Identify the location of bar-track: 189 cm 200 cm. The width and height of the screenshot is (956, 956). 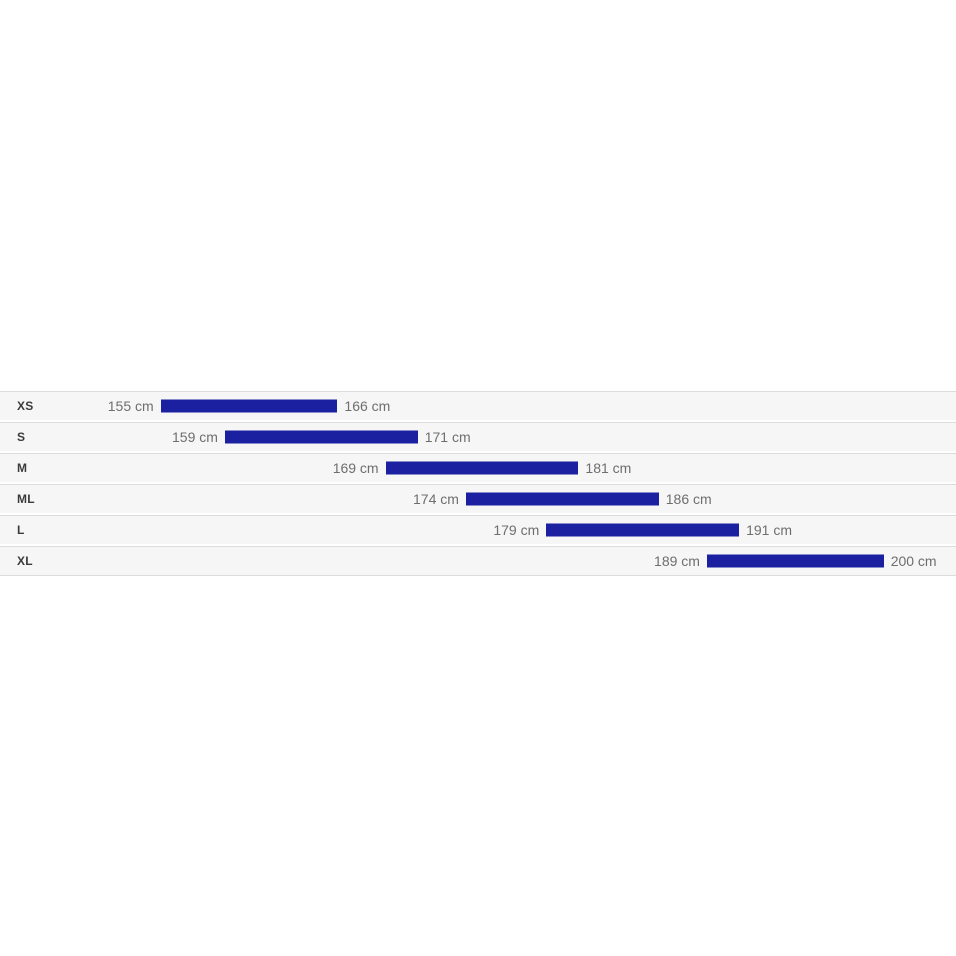
(478, 561).